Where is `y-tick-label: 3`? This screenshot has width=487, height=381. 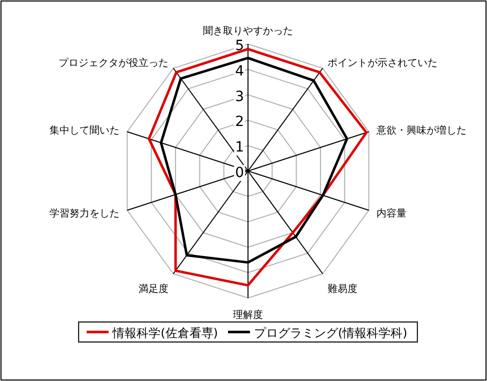 y-tick-label: 3 is located at coordinates (239, 96).